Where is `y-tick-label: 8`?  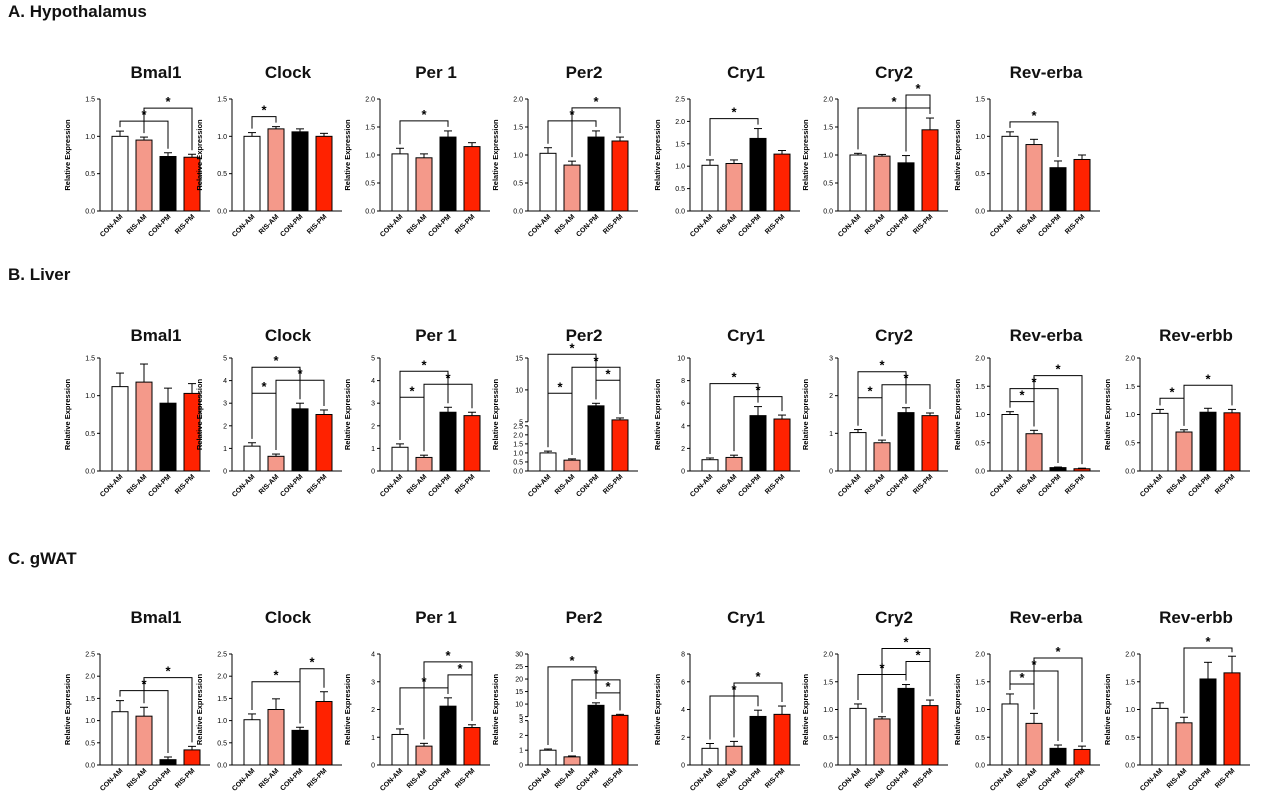 y-tick-label: 8 is located at coordinates (683, 381).